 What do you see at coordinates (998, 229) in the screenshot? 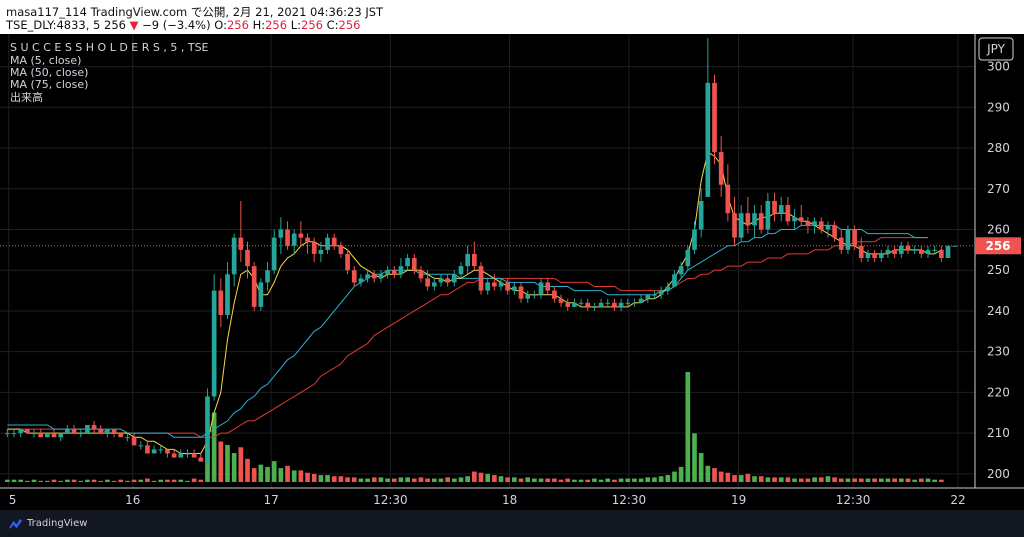
I see `price-tick-label: 260` at bounding box center [998, 229].